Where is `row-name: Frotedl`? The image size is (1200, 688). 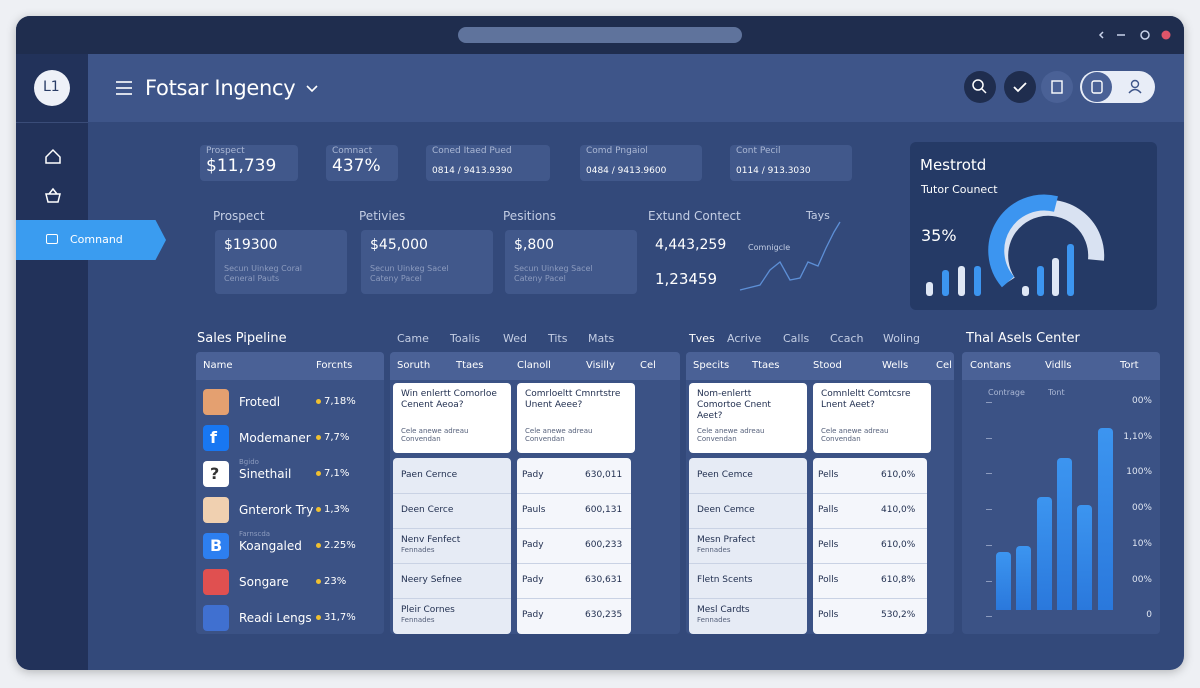
row-name: Frotedl is located at coordinates (260, 402).